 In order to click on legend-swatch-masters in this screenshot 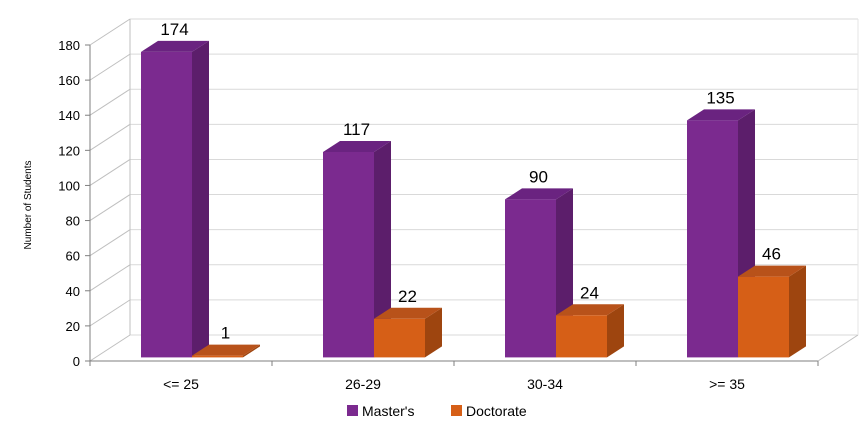, I will do `click(352, 410)`.